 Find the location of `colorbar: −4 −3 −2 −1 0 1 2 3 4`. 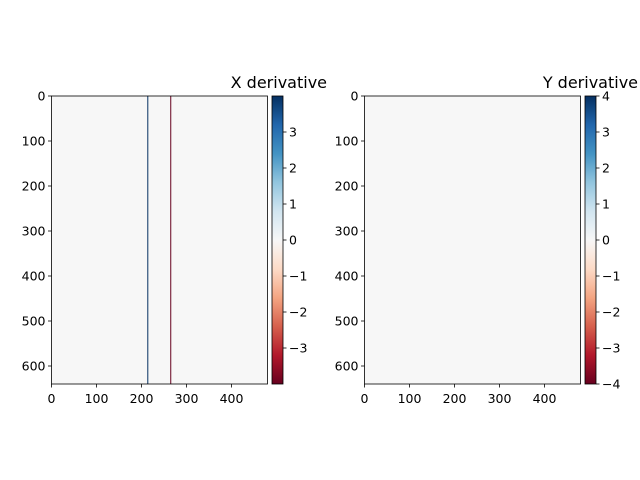

colorbar: −4 −3 −2 −1 0 1 2 3 4 is located at coordinates (602, 240).